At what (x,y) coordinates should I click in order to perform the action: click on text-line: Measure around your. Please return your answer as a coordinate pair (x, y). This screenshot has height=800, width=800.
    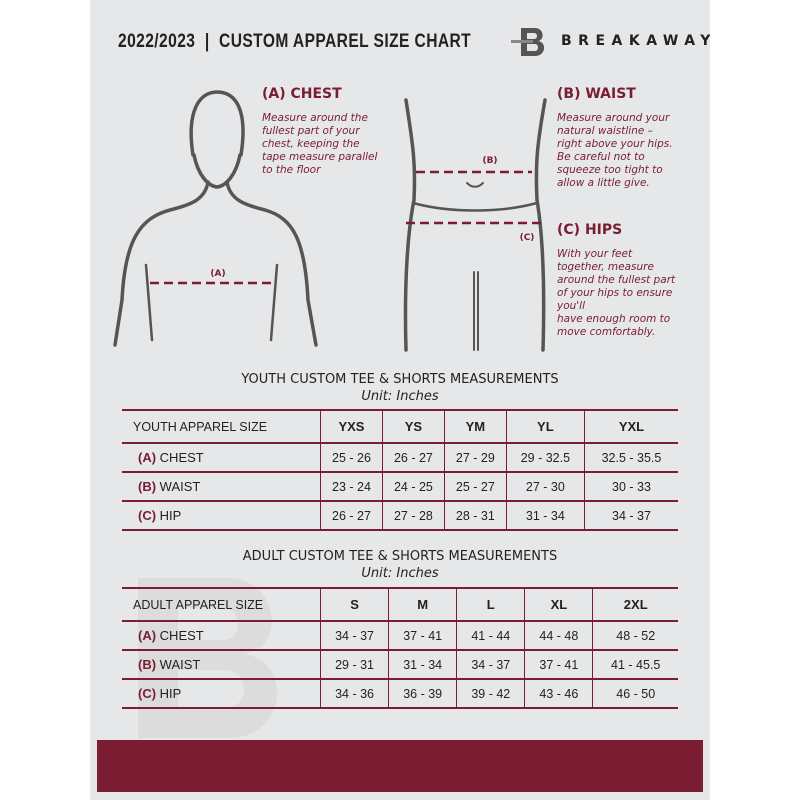
    Looking at the image, I should click on (613, 118).